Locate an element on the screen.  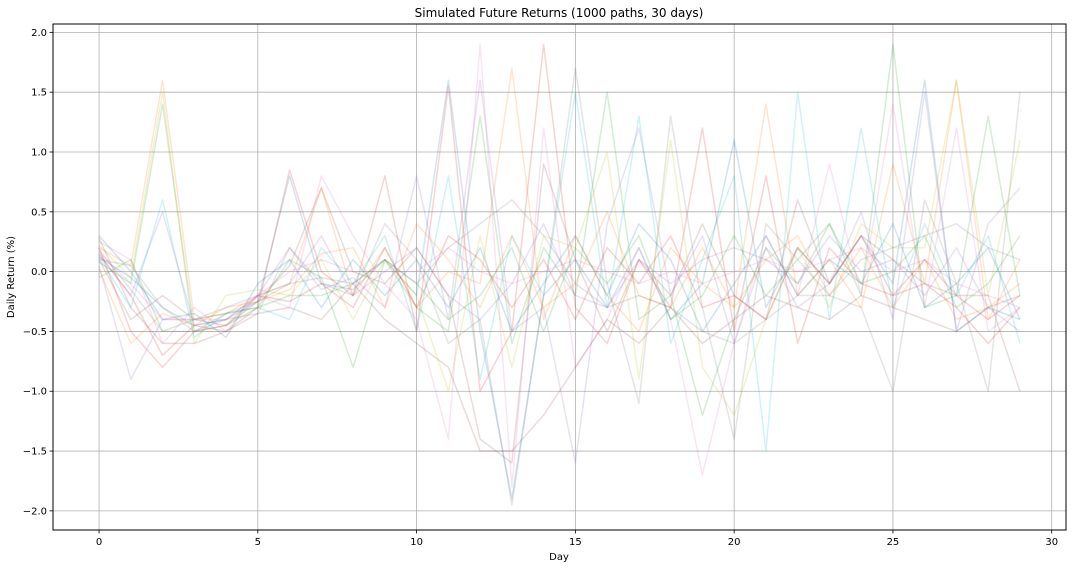
y-tick-label: −1.5 is located at coordinates (35, 452).